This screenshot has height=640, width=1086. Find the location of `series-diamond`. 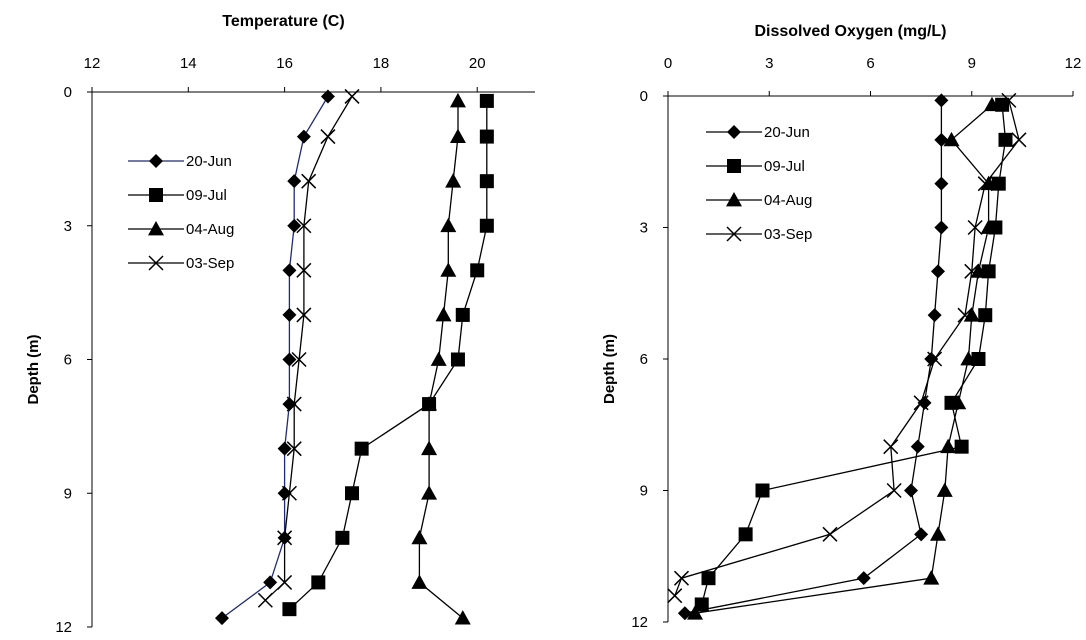

series-diamond is located at coordinates (275, 357).